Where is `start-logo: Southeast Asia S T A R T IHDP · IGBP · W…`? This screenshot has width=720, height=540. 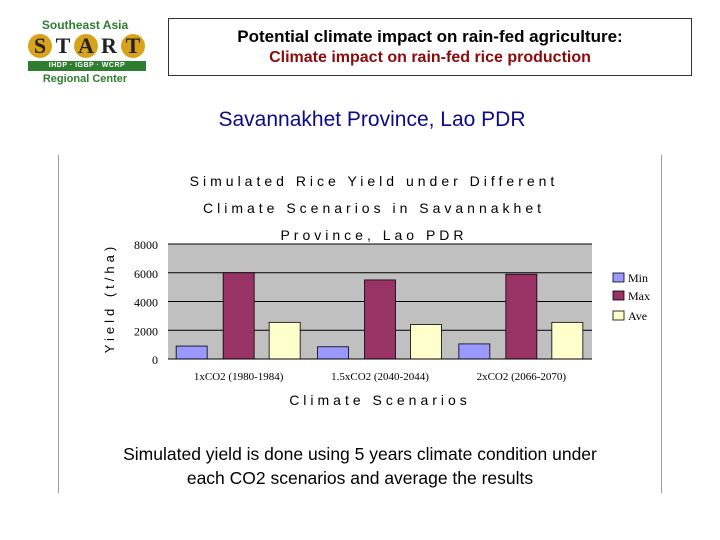
start-logo: Southeast Asia S T A R T IHDP · IGBP · W… is located at coordinates (85, 54).